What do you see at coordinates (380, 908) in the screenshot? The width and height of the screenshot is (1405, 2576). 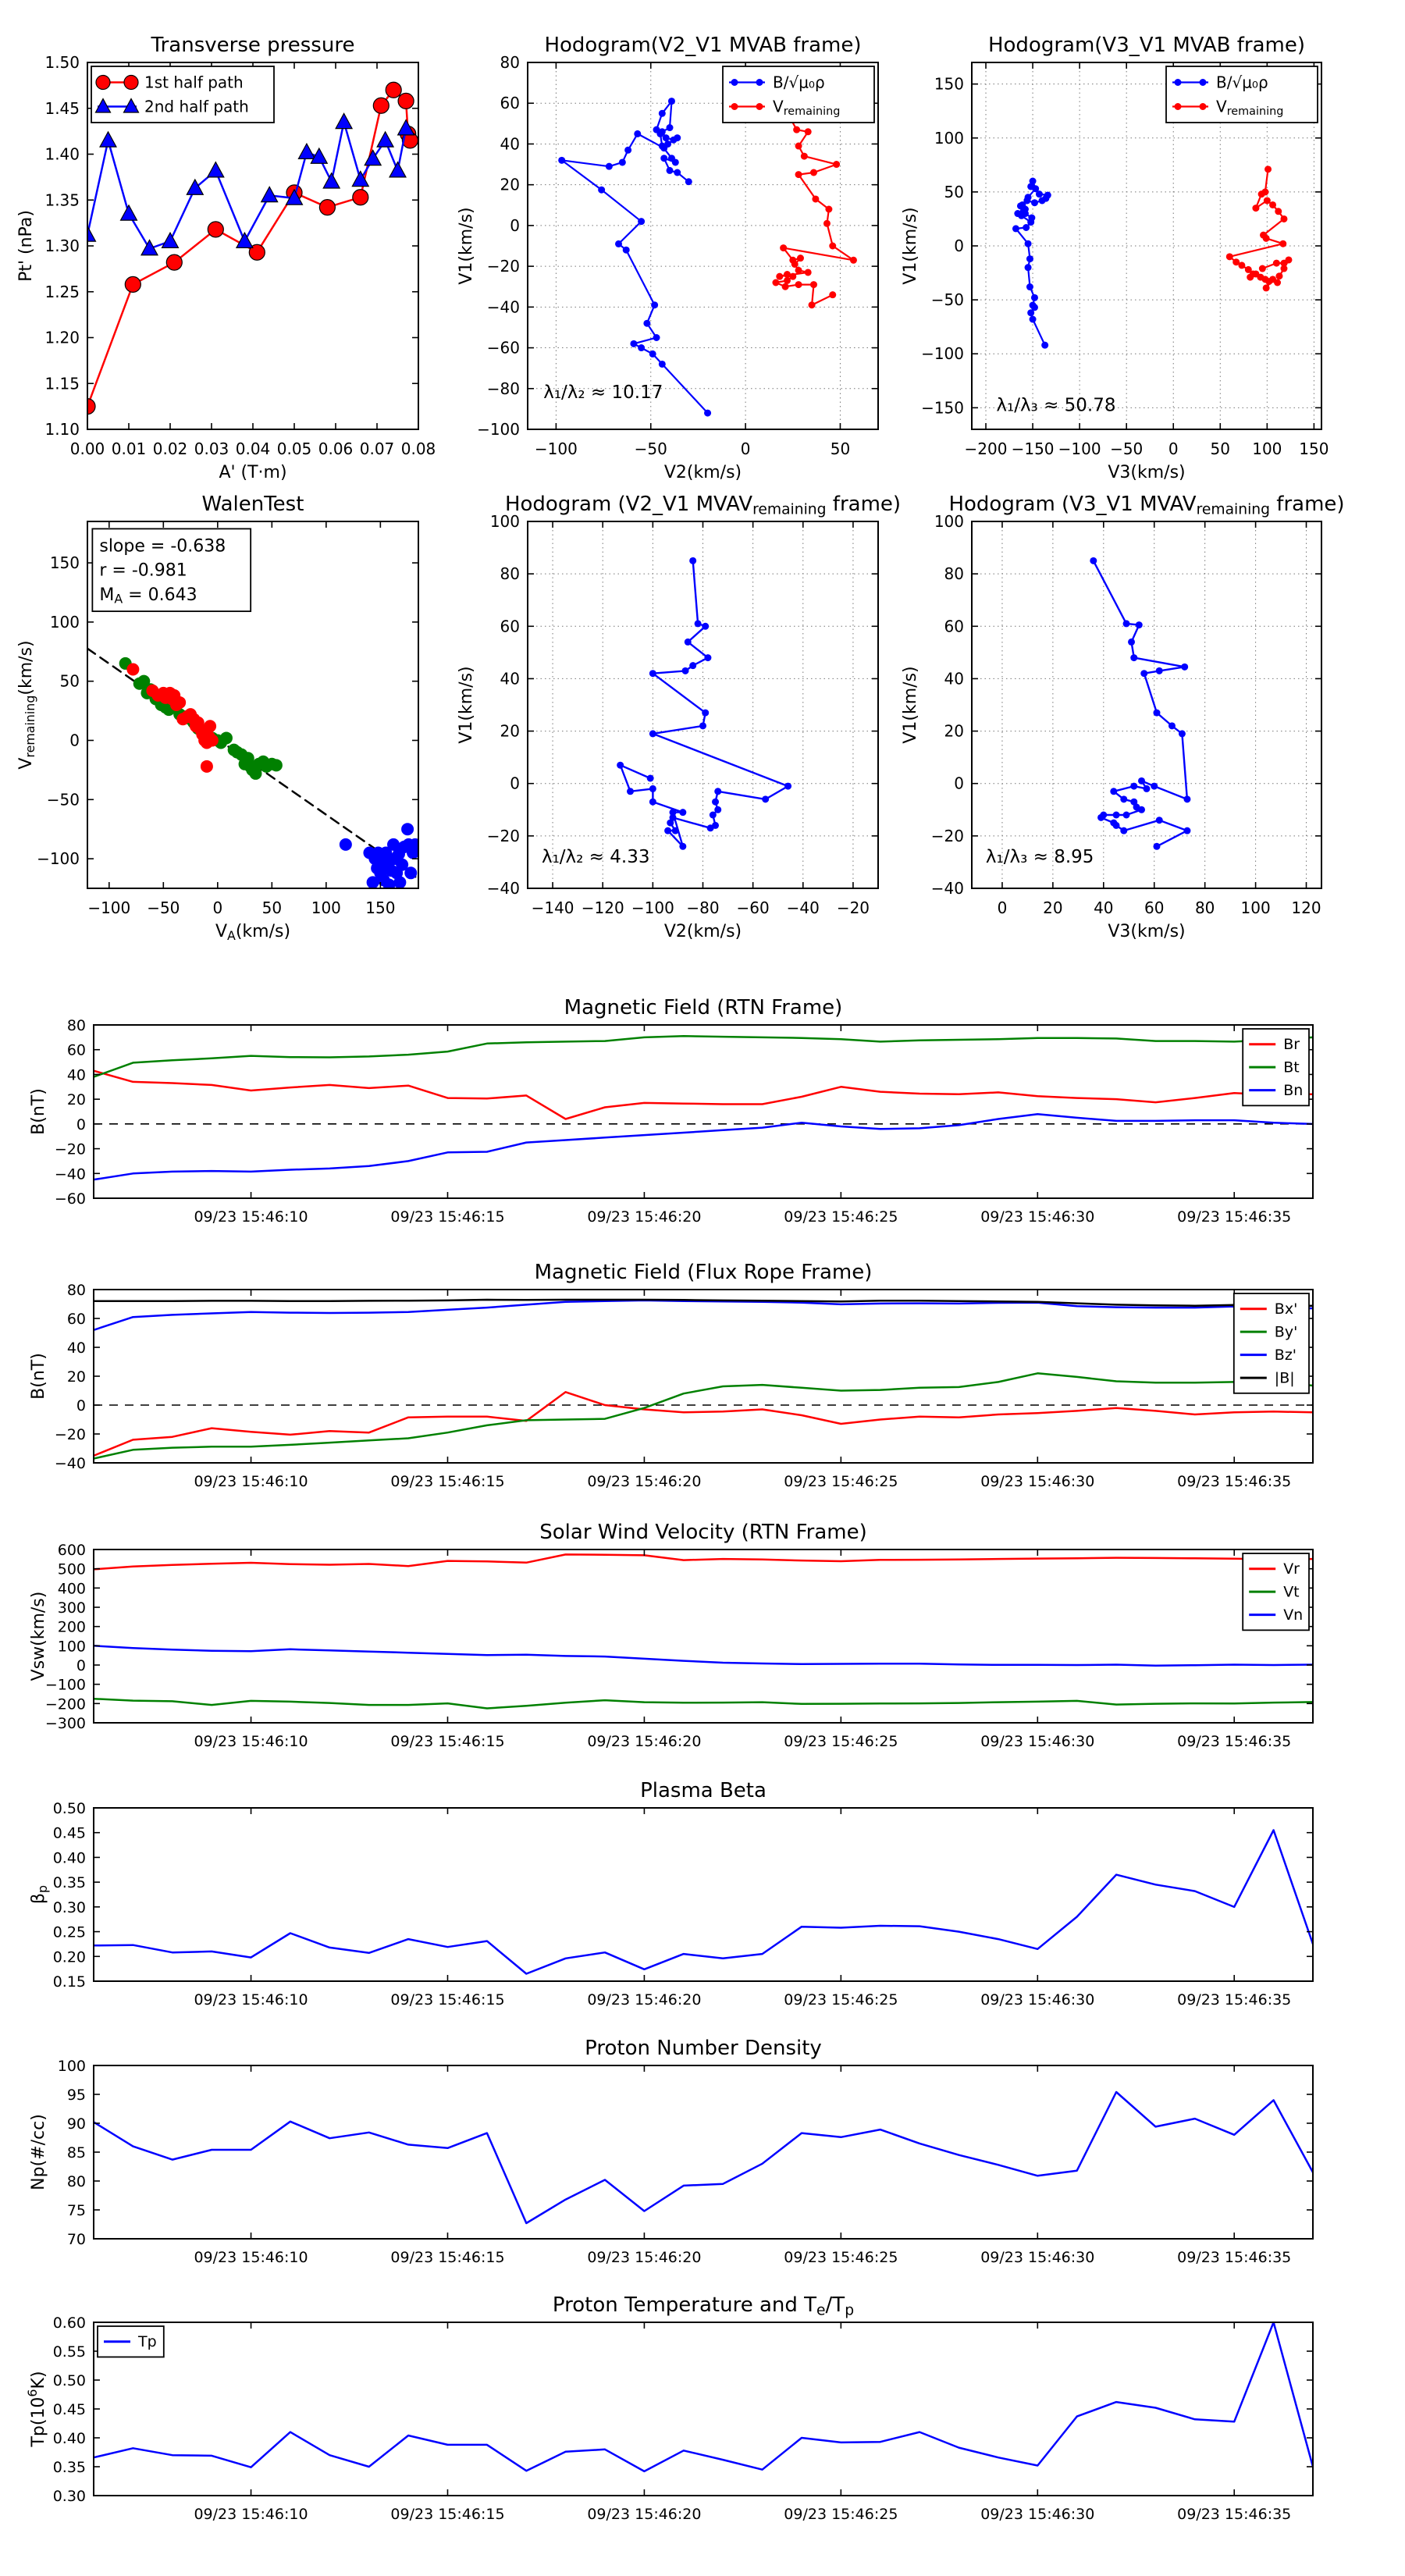 I see `x-tick-label: 150` at bounding box center [380, 908].